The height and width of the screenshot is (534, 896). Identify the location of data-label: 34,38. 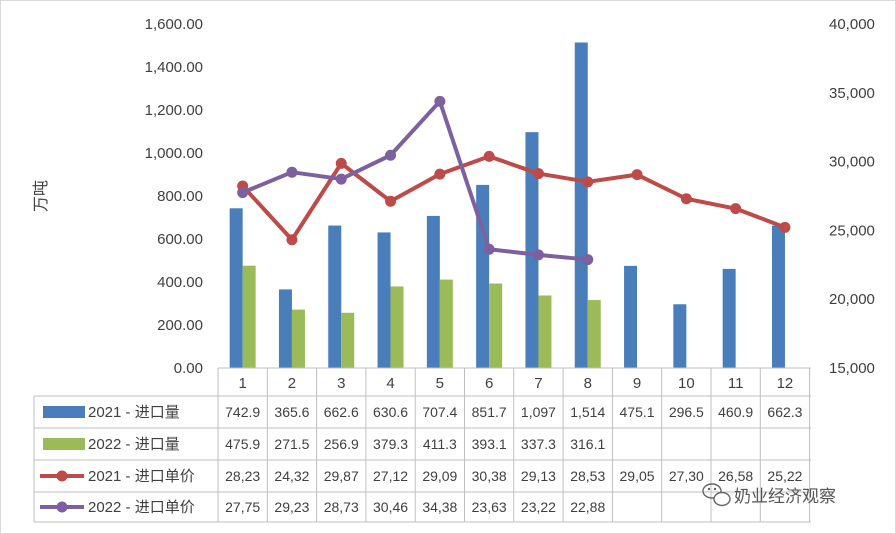
(439, 507).